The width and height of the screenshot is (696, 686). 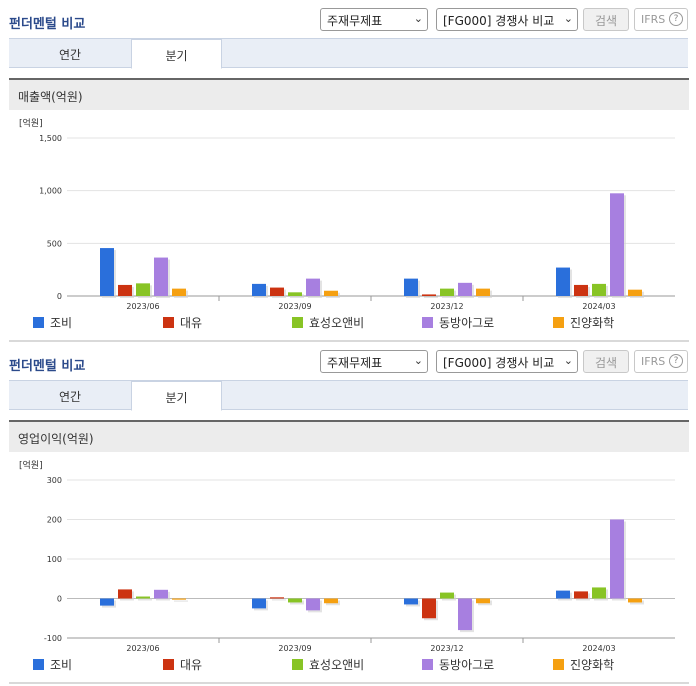 What do you see at coordinates (59, 599) in the screenshot?
I see `y-tick-label: 0` at bounding box center [59, 599].